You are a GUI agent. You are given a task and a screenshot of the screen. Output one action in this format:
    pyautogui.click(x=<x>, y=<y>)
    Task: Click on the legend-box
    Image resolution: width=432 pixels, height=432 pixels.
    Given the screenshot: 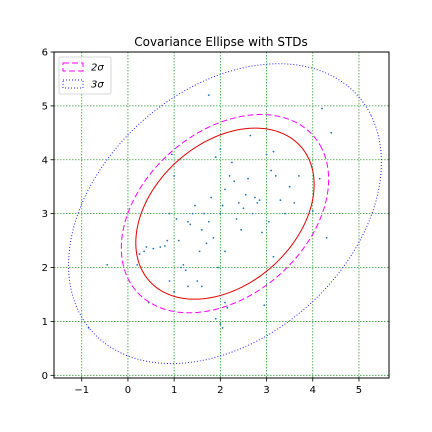 What is the action you would take?
    pyautogui.click(x=85, y=75)
    